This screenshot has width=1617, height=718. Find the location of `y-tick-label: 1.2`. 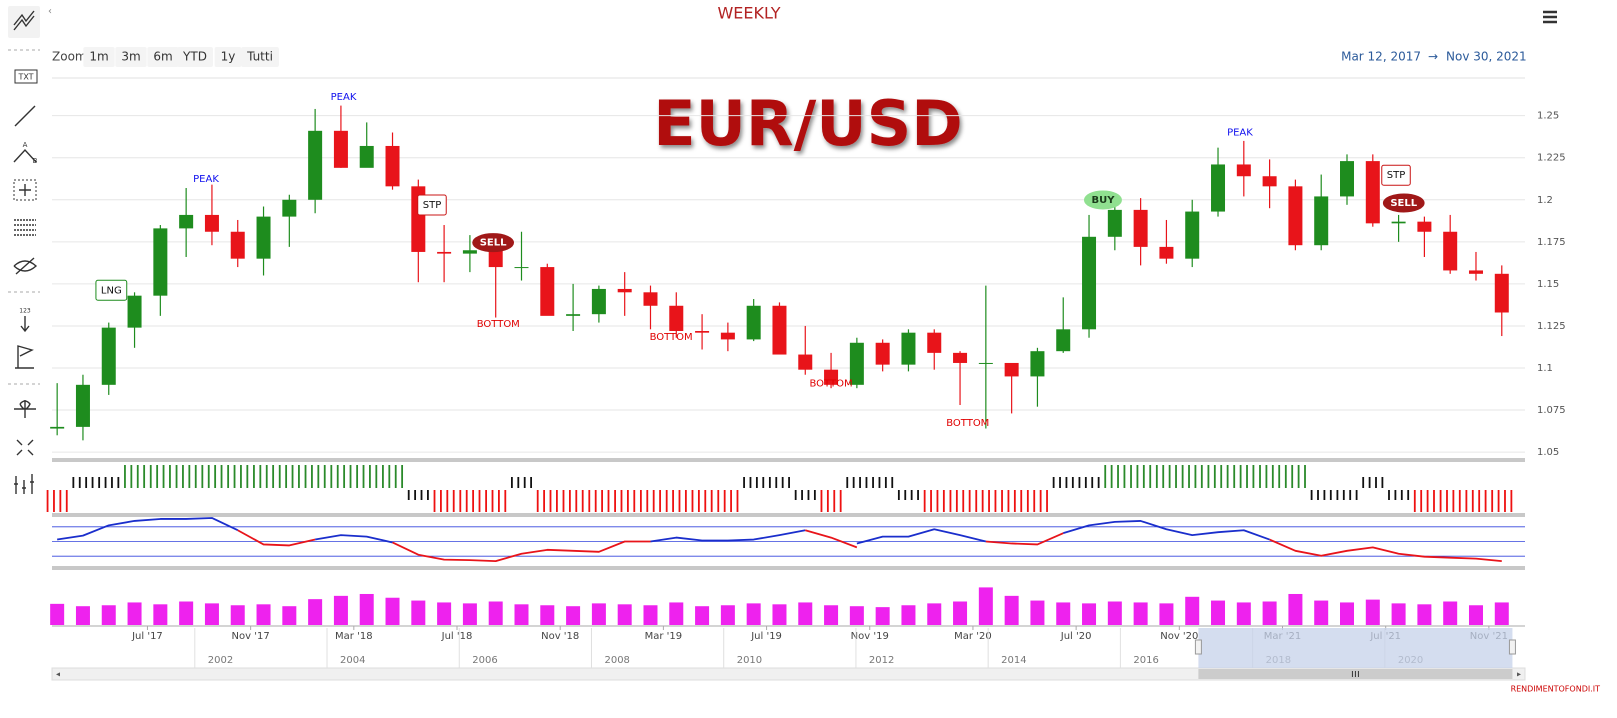

y-tick-label: 1.2 is located at coordinates (1545, 200).